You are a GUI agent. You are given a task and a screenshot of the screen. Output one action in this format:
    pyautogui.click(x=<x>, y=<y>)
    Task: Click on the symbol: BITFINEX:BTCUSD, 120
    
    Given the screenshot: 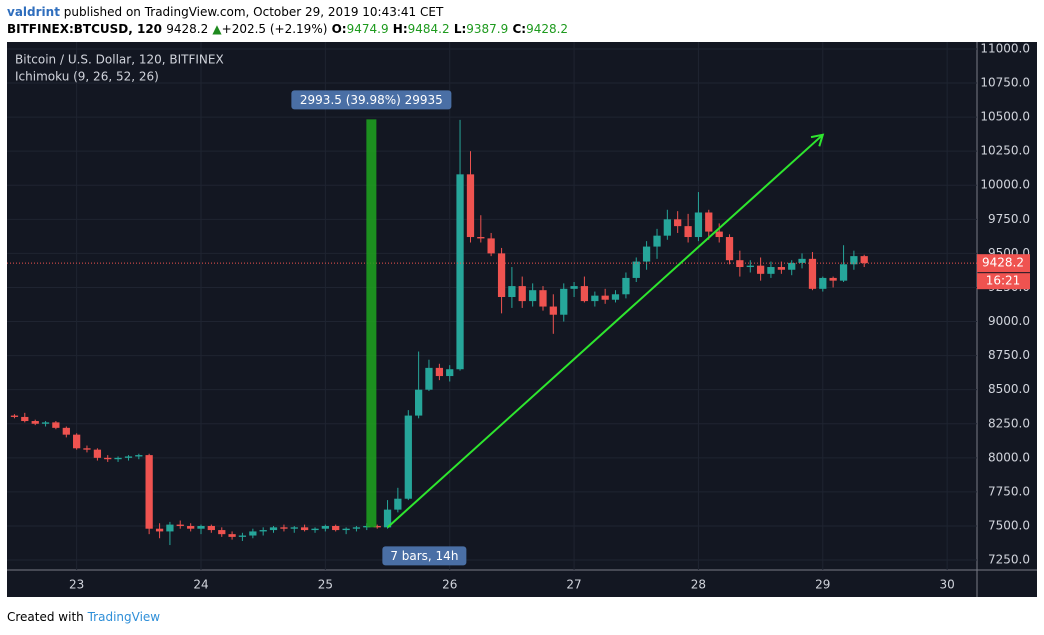 What is the action you would take?
    pyautogui.click(x=85, y=29)
    